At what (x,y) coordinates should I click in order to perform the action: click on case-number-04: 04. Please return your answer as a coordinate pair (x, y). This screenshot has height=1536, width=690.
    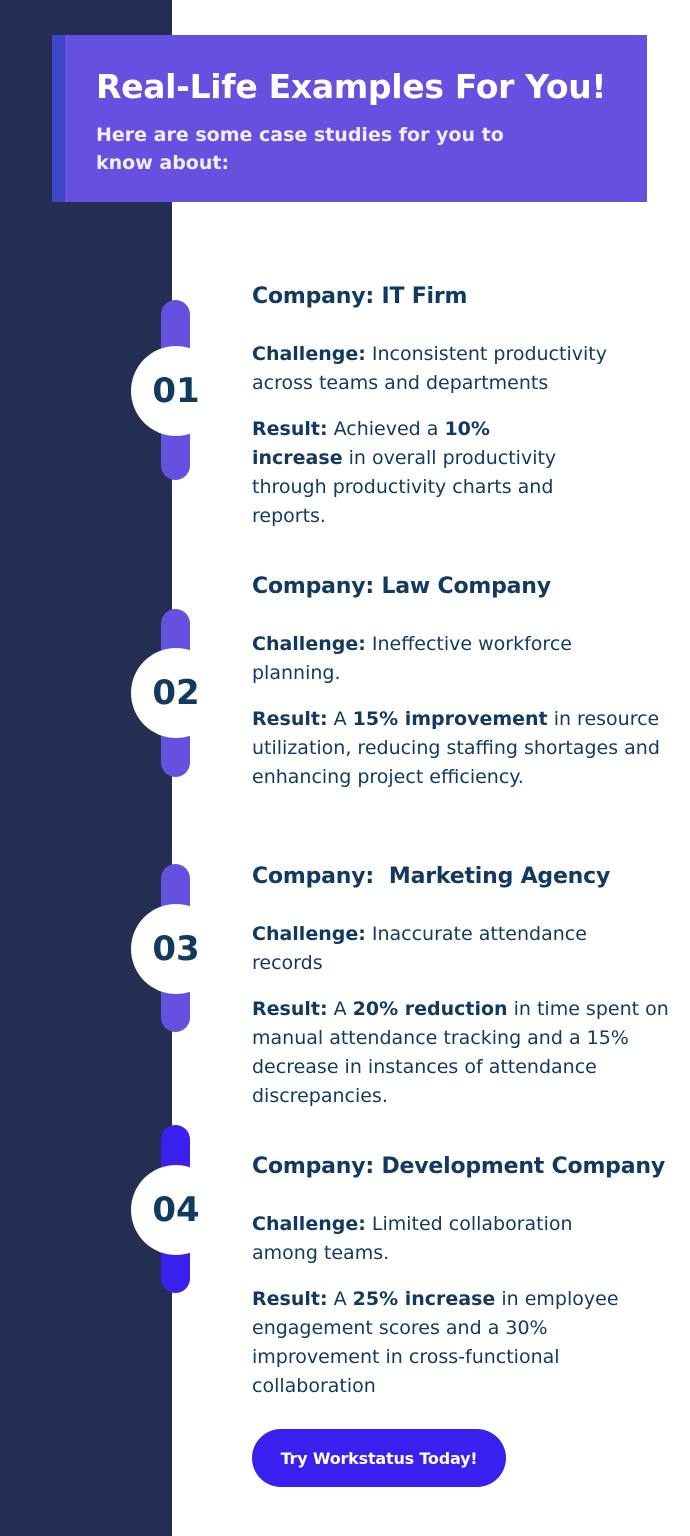
    Looking at the image, I should click on (176, 1210).